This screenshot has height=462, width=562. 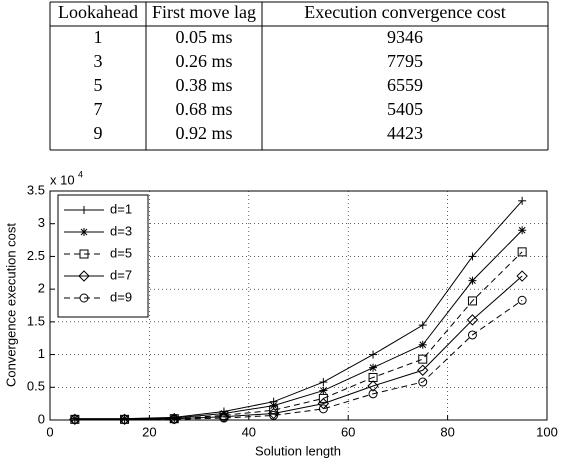 What do you see at coordinates (98, 12) in the screenshot?
I see `table-header: Lookahead` at bounding box center [98, 12].